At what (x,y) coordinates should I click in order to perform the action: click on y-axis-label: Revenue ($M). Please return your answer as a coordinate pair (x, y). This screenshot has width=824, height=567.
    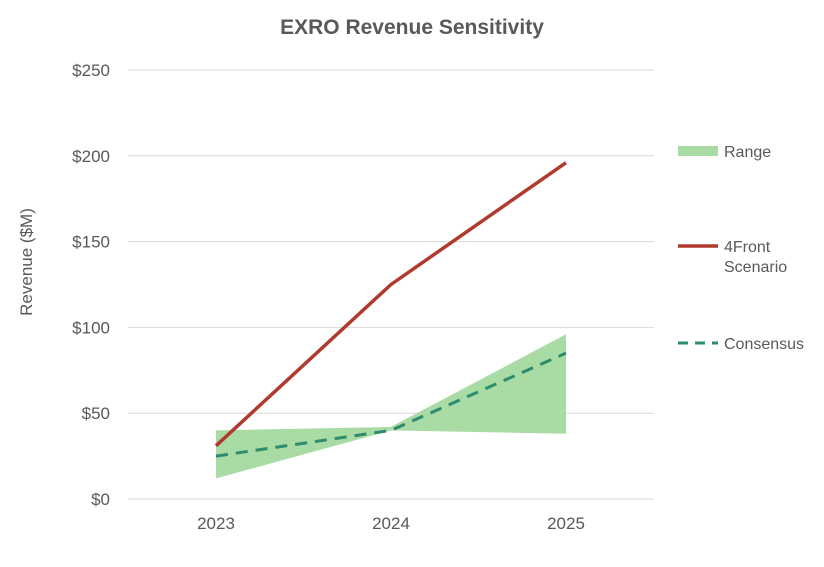
    Looking at the image, I should click on (26, 262).